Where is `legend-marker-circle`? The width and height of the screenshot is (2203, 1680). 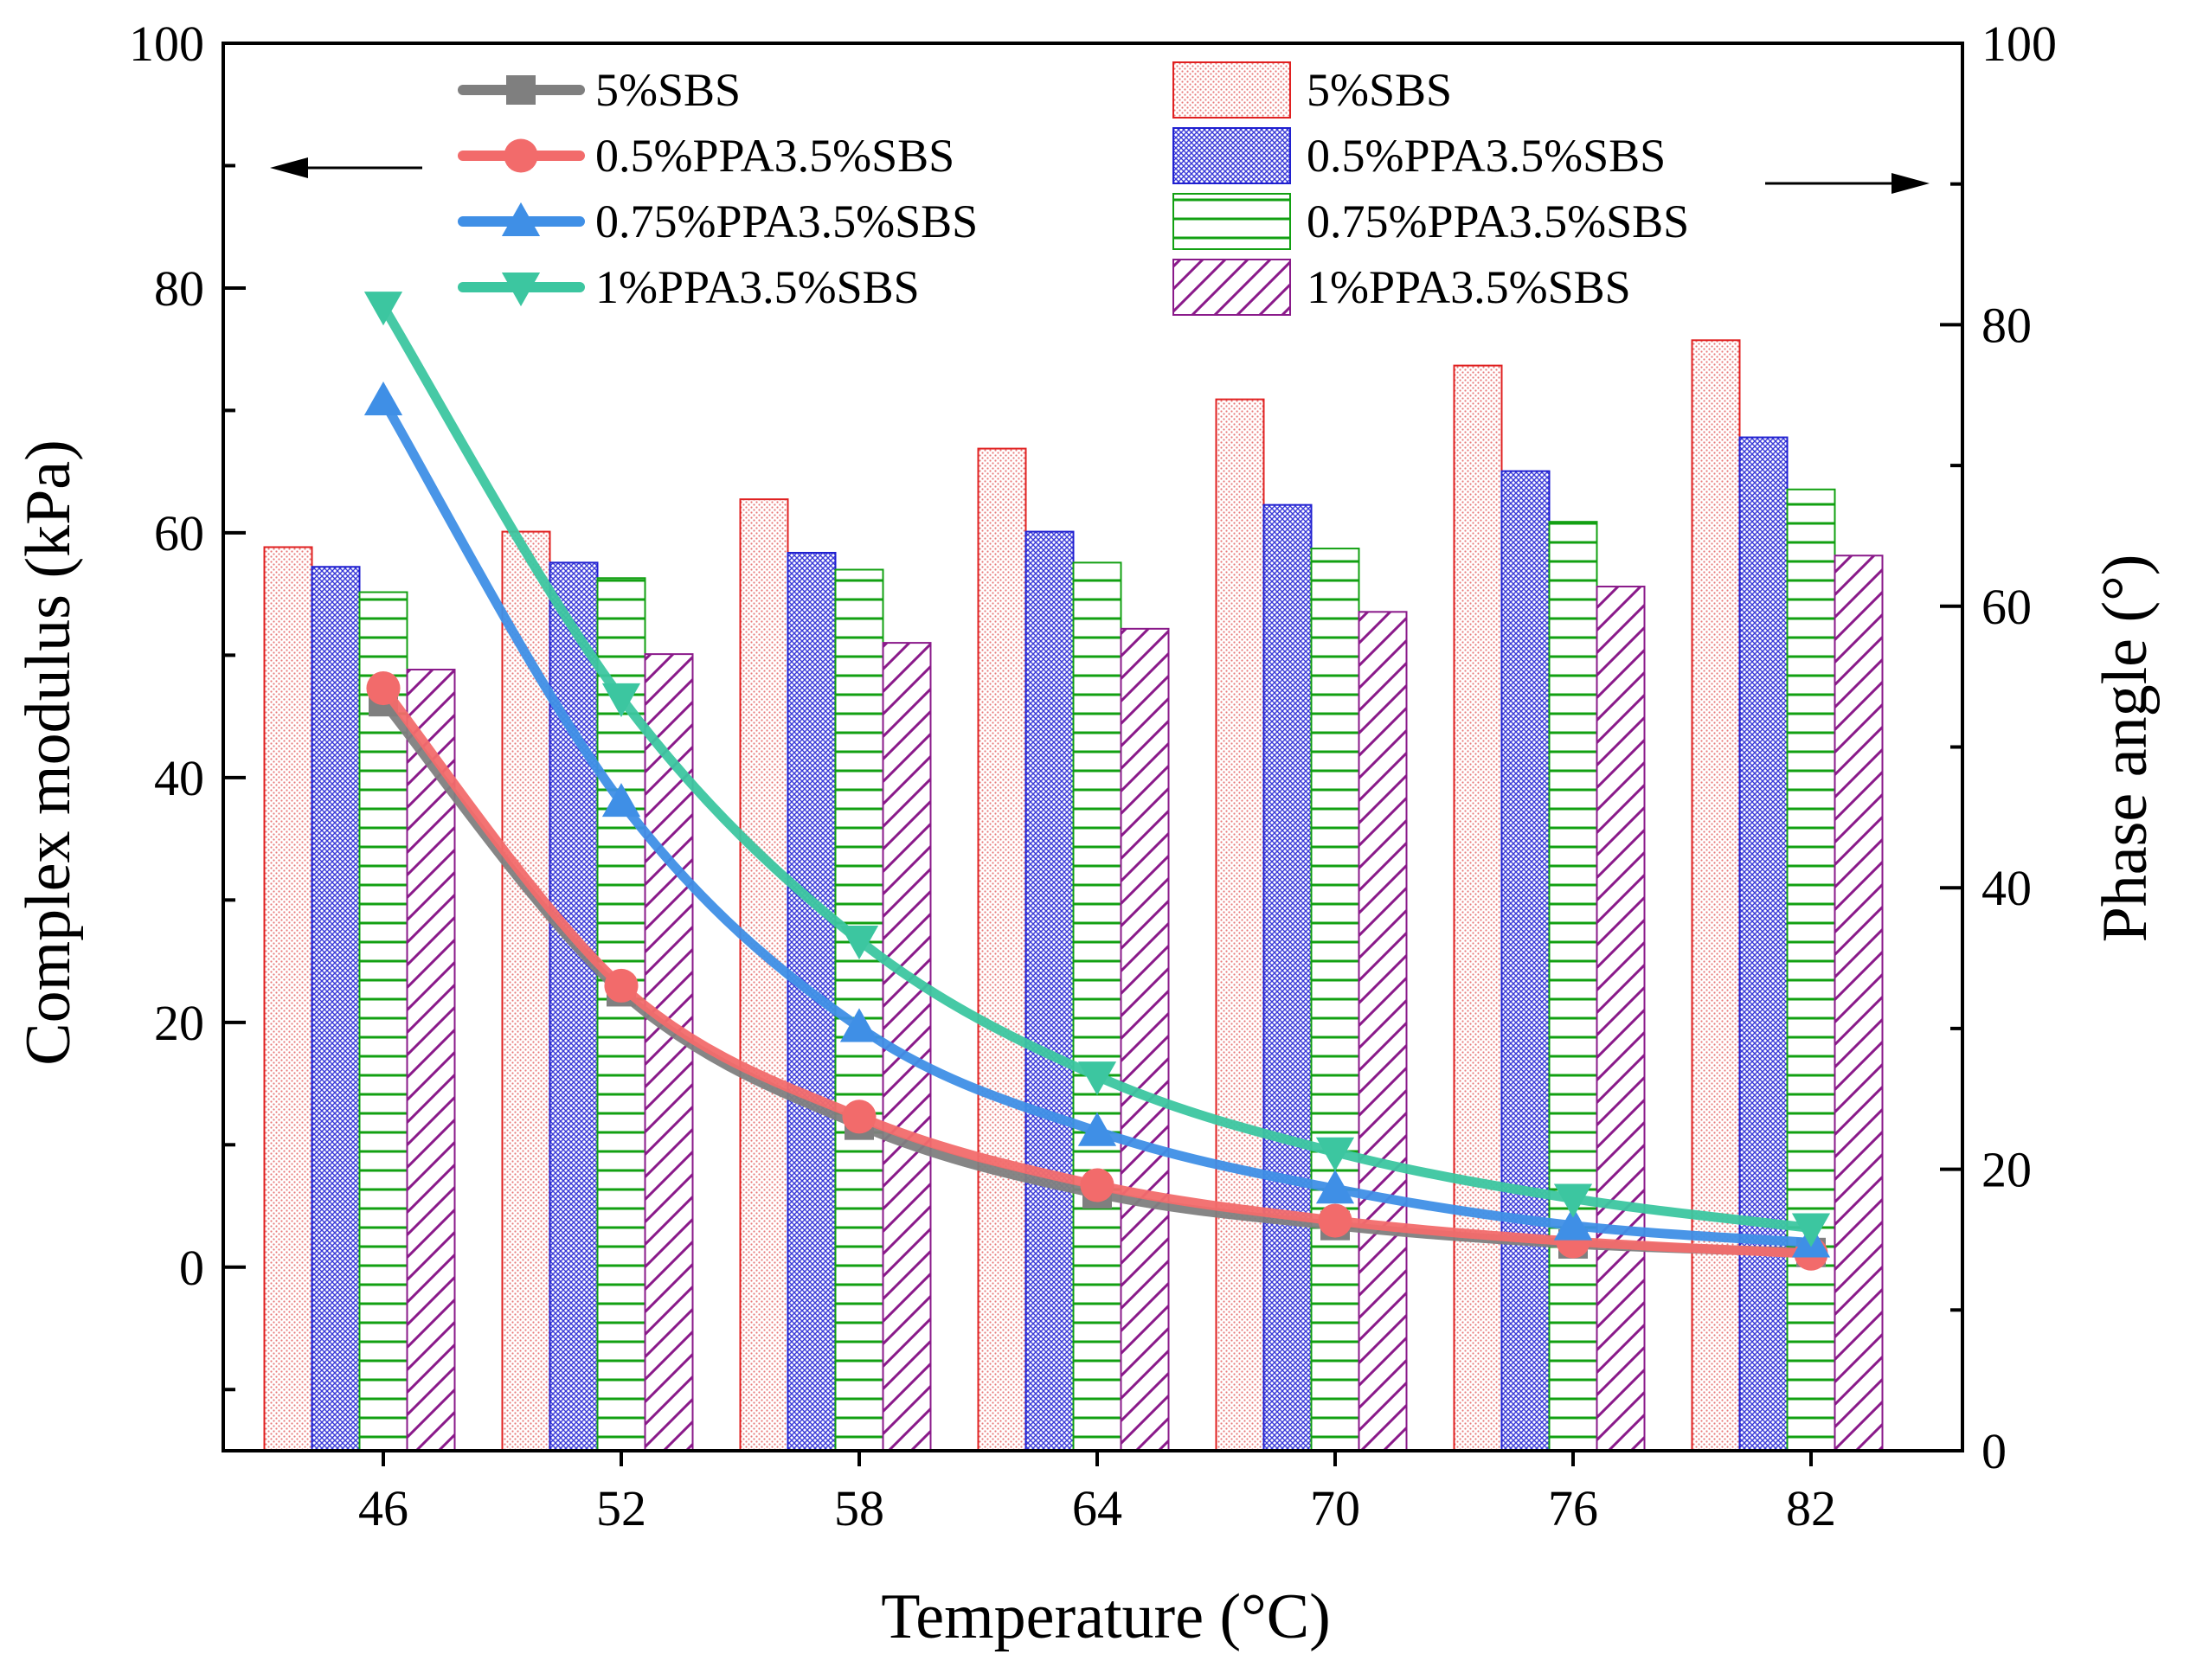 legend-marker-circle is located at coordinates (521, 155).